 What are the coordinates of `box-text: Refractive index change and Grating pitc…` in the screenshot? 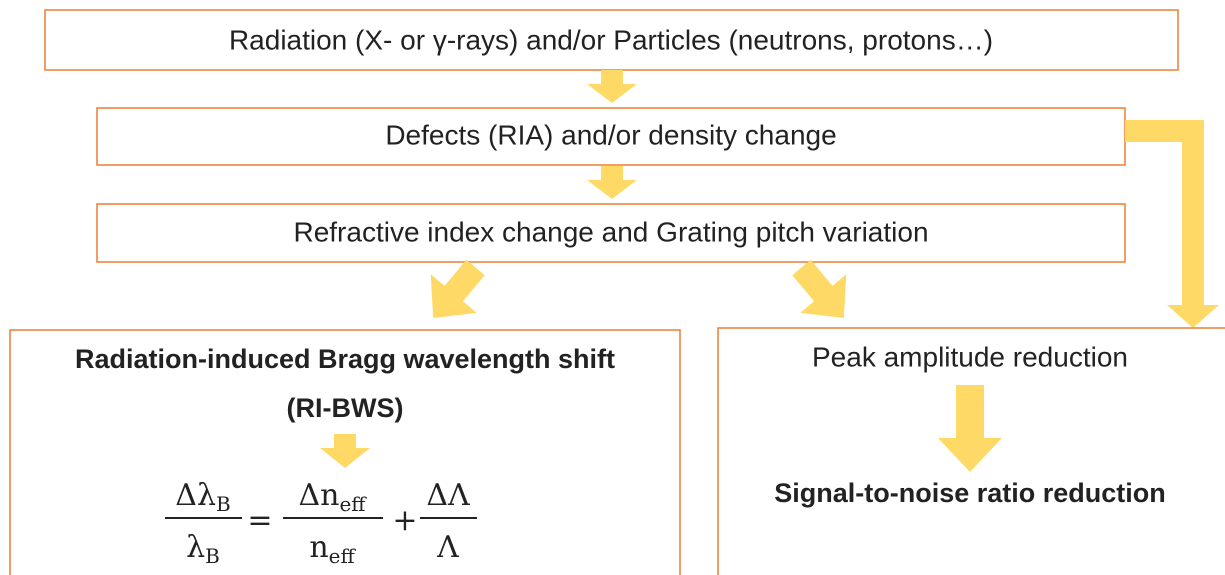 It's located at (610, 231).